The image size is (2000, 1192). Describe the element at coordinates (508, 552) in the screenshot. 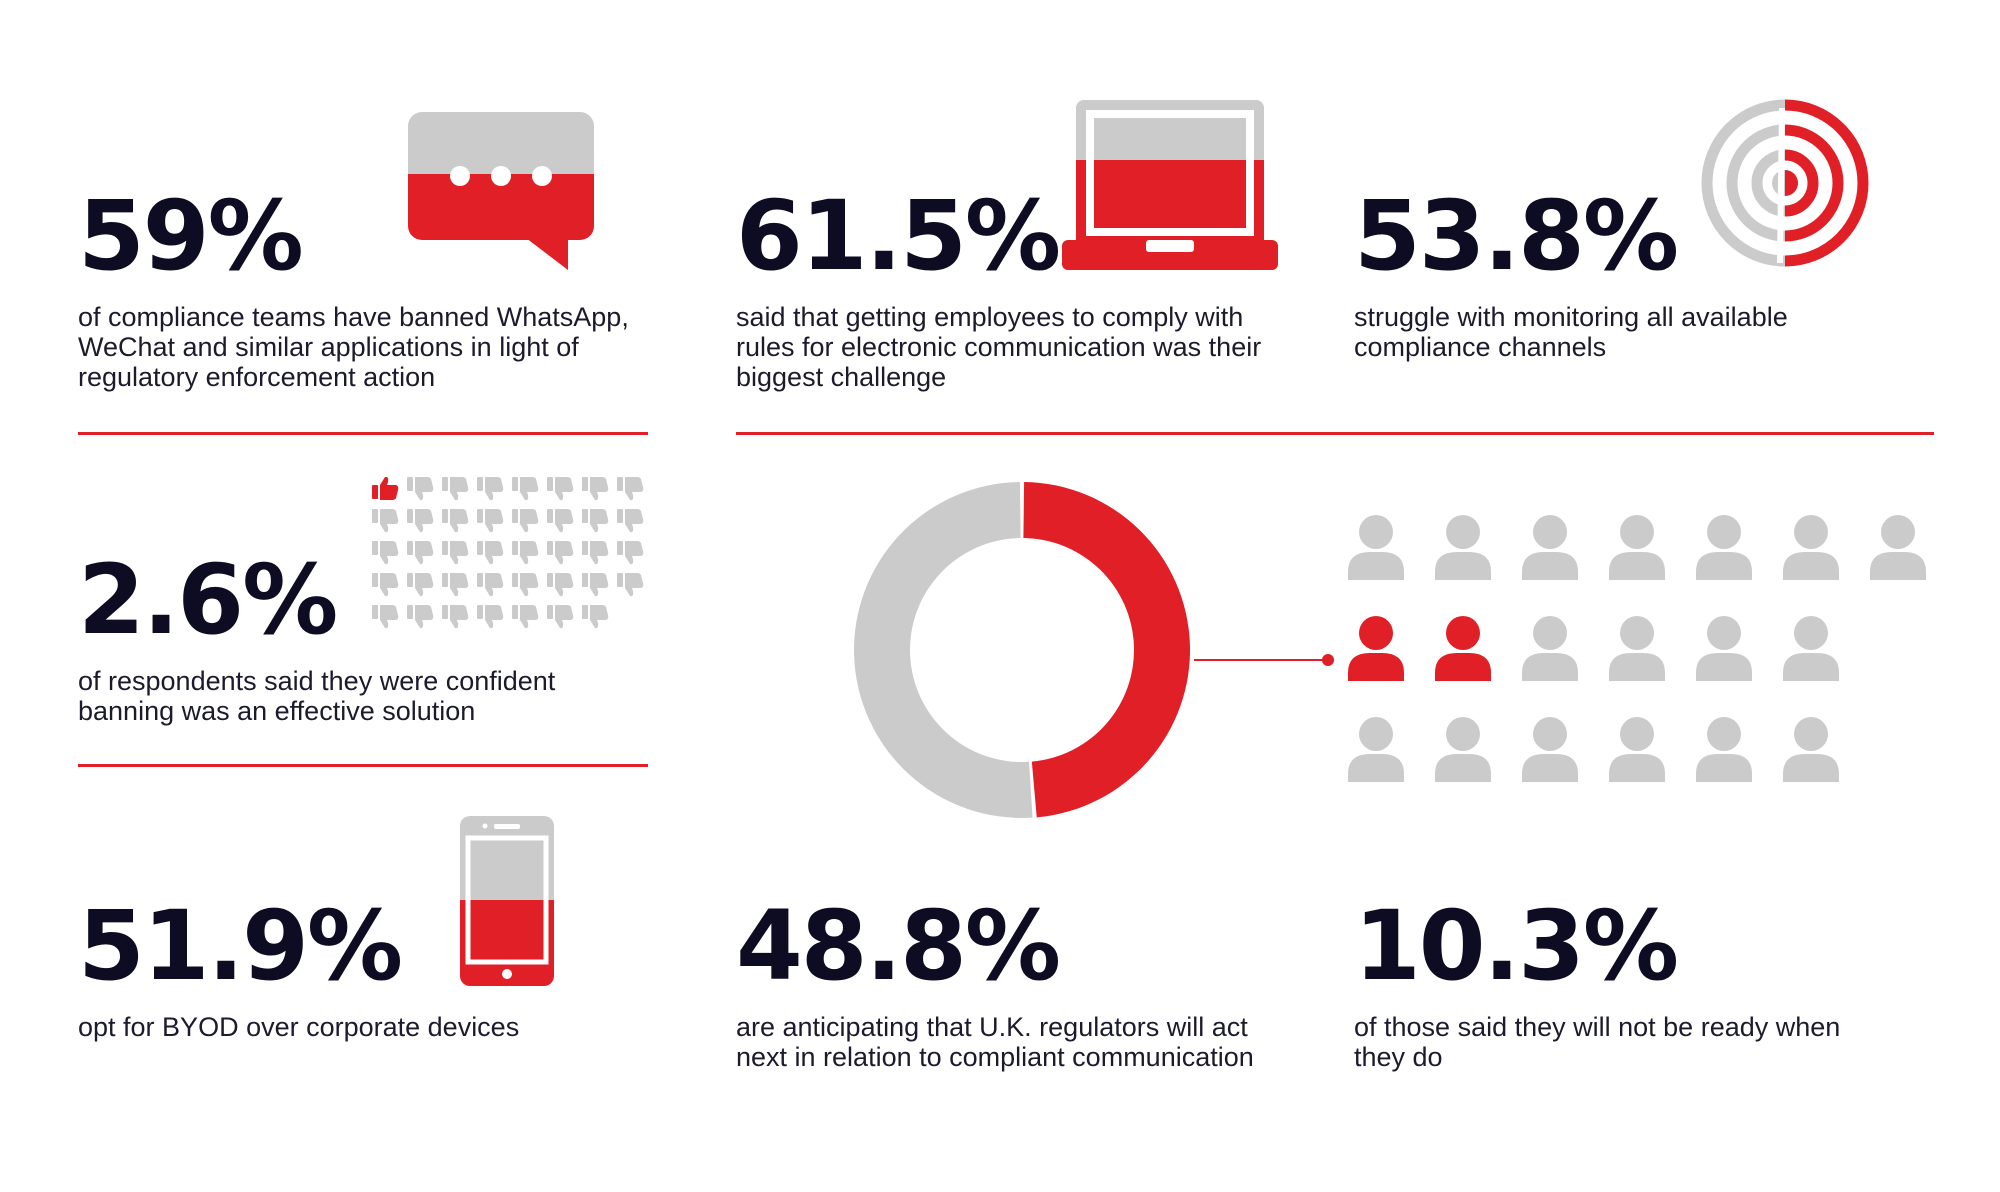

I see `thumbs-grid-icon` at that location.